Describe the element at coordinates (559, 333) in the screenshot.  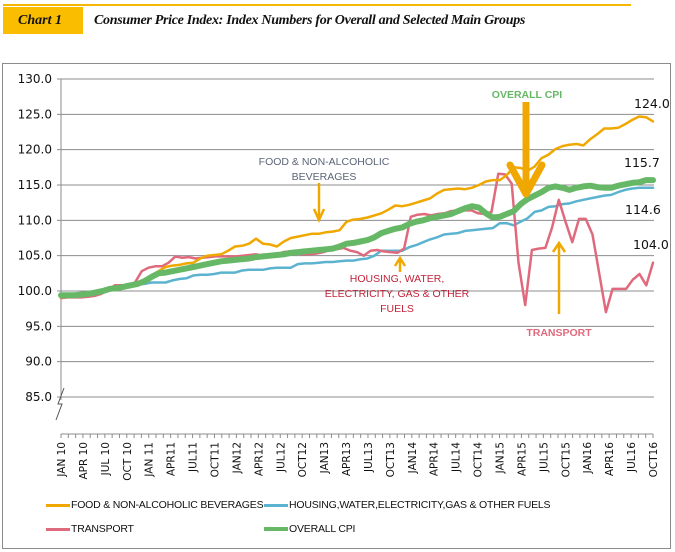
I see `transport-annotation: TRANSPORT` at that location.